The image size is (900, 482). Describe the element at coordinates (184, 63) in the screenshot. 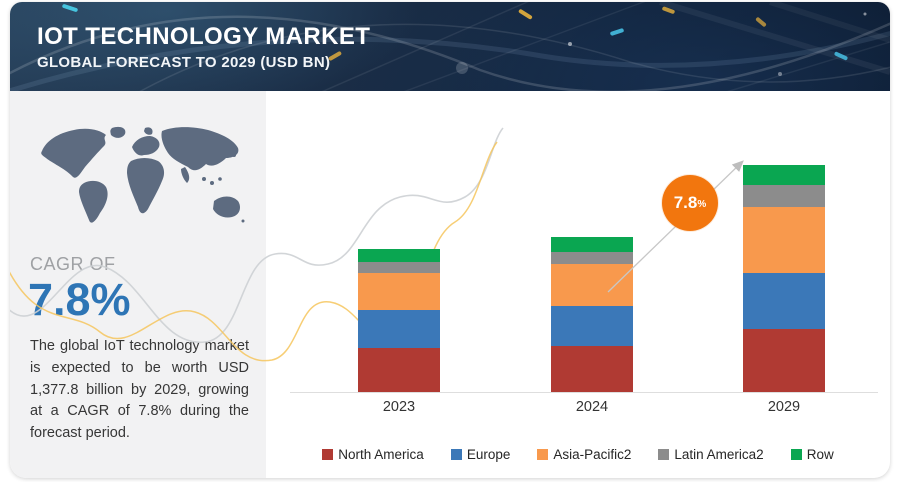

I see `page-subtitle: GLOBAL FORECAST TO 2029 (USD BN)` at that location.